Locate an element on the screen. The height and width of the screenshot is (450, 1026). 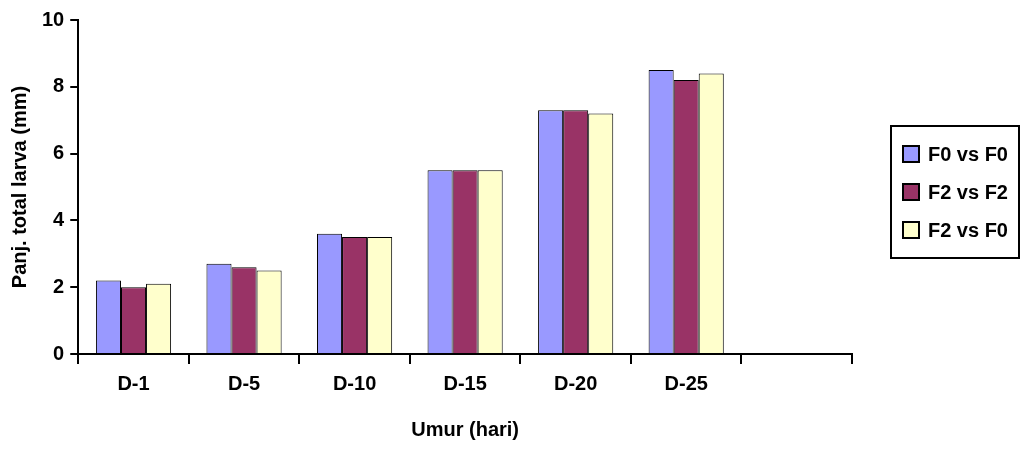
x-tick-label: D-20 is located at coordinates (575, 382).